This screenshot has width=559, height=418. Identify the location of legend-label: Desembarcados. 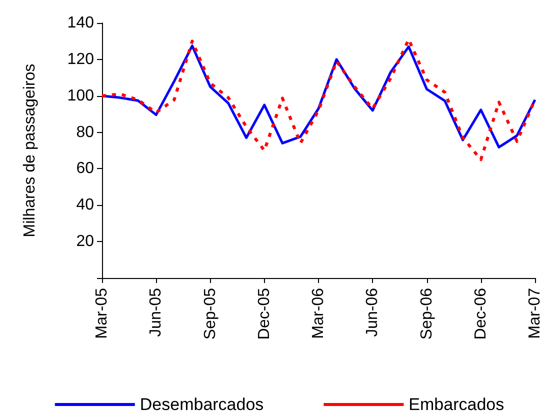
(202, 404).